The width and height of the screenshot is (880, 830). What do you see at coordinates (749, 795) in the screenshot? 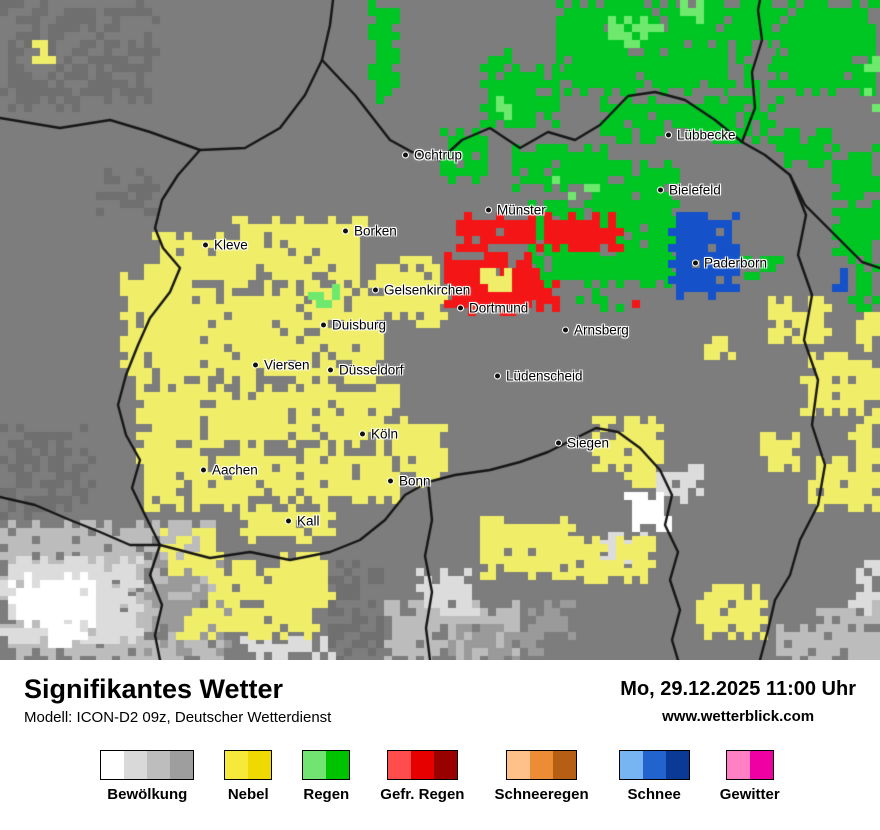
I see `legend-label: Gewitter` at bounding box center [749, 795].